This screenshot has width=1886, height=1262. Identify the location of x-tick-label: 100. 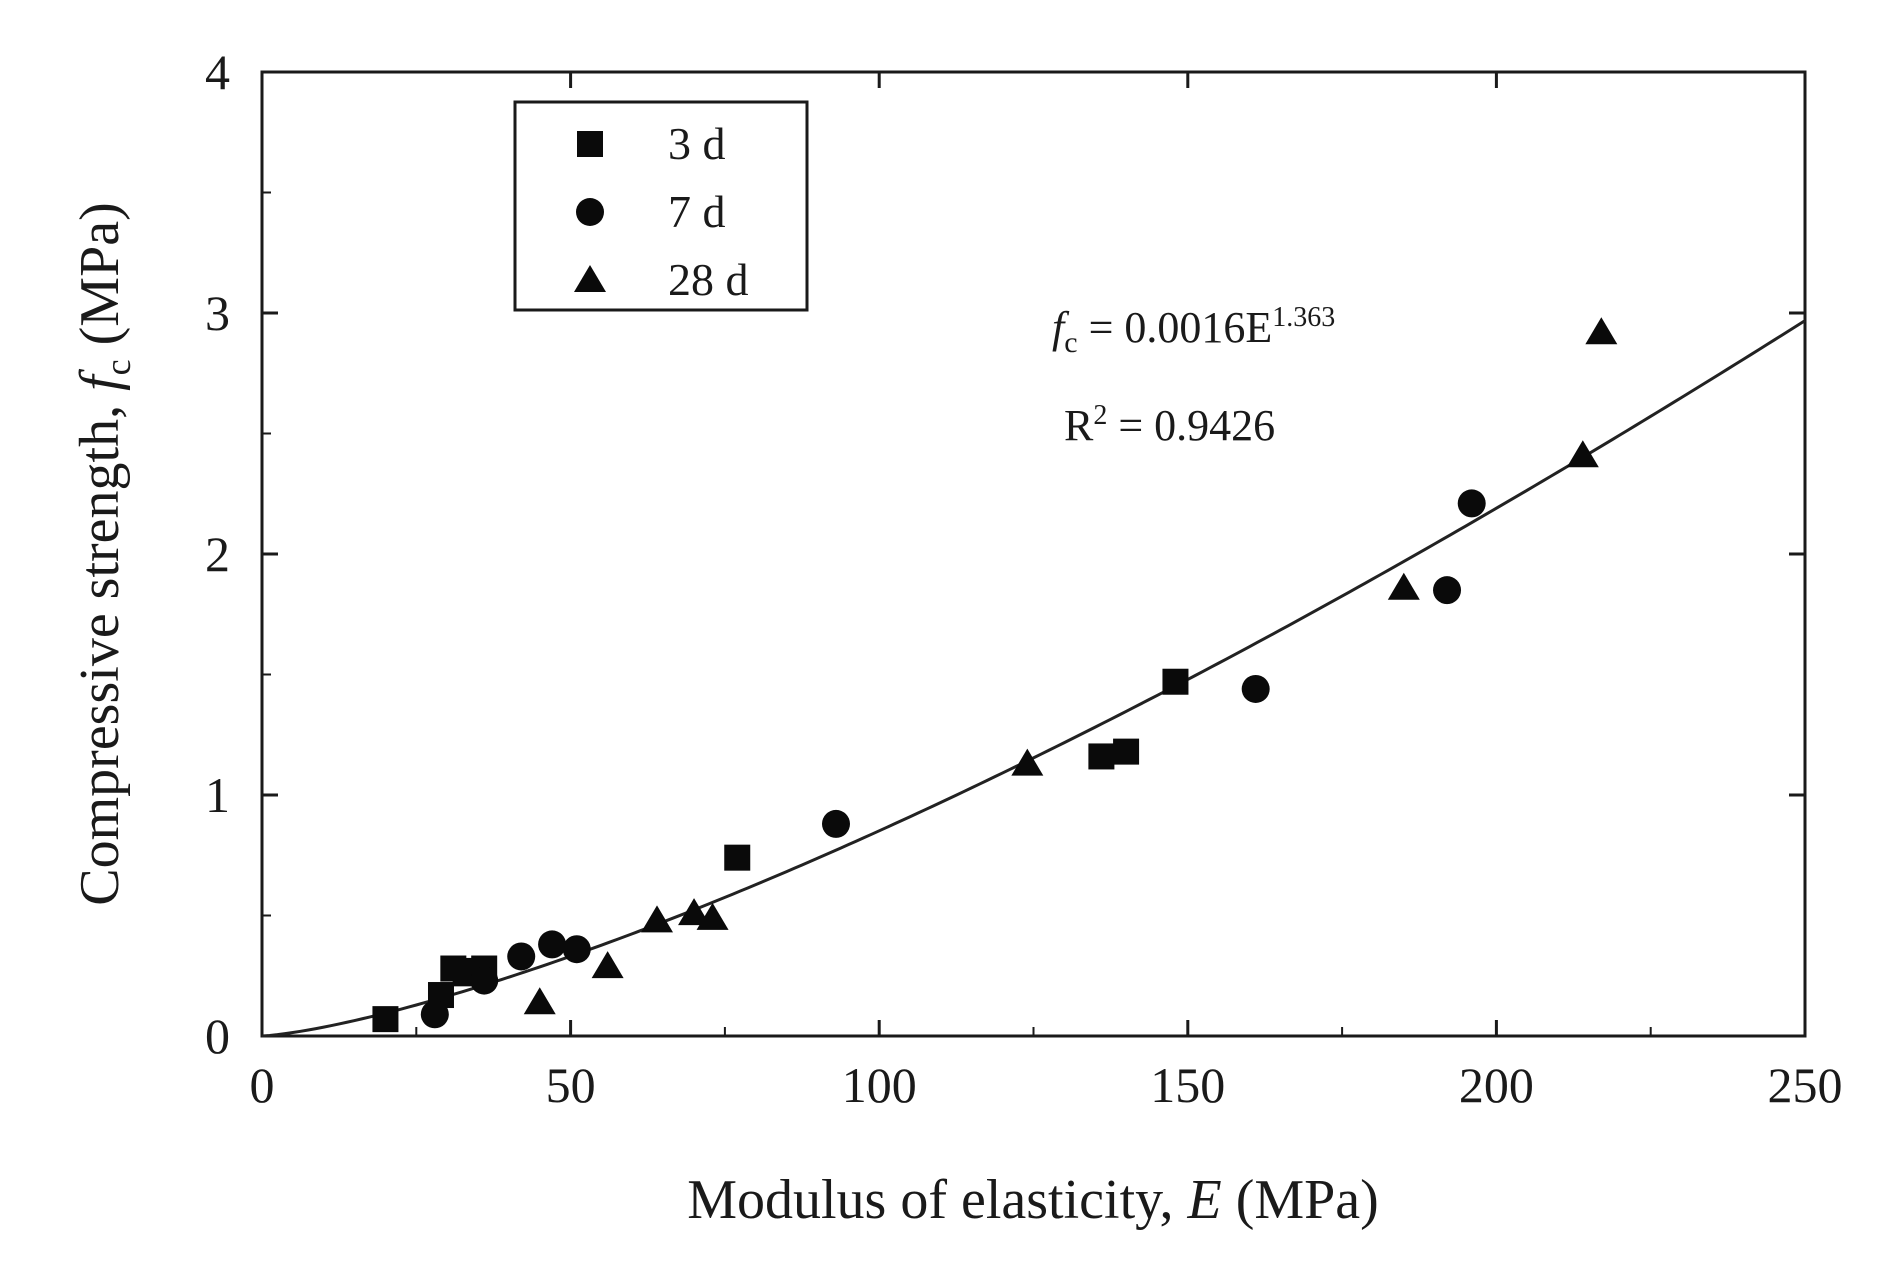
(879, 1085).